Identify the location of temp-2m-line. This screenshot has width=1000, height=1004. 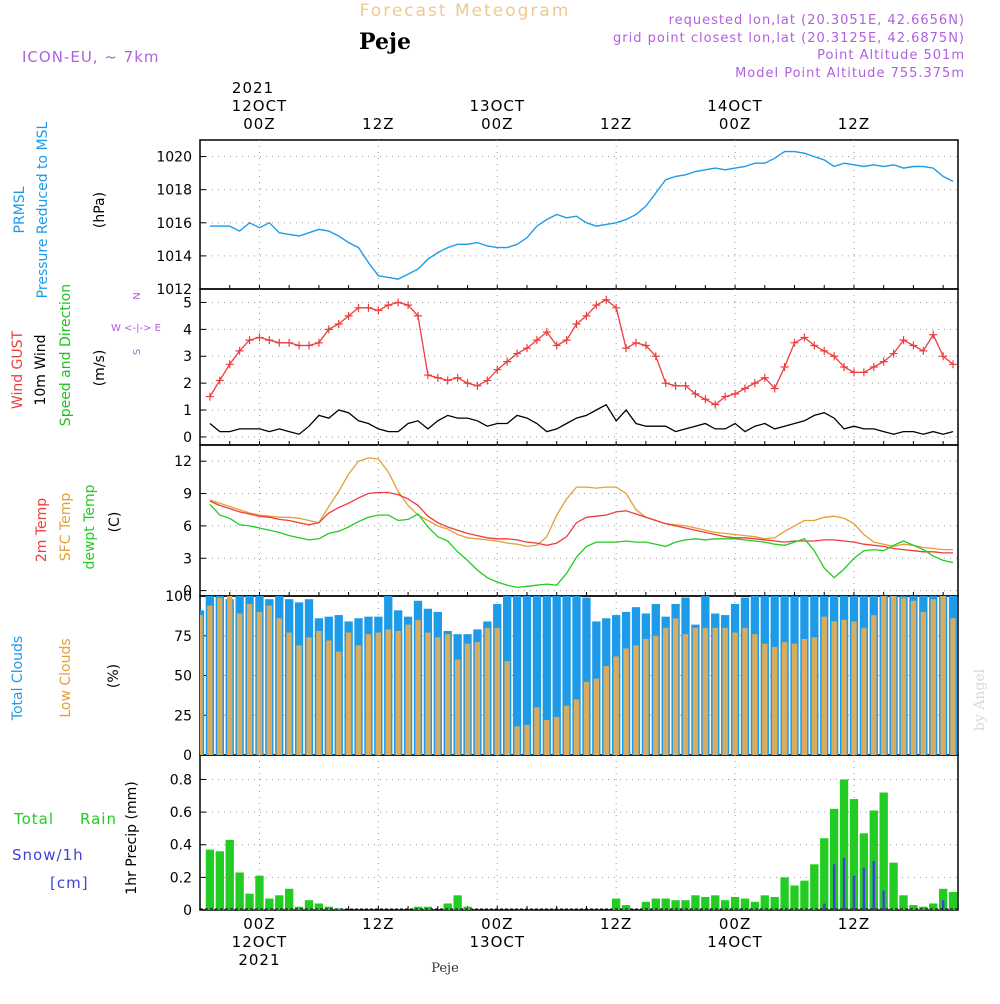
(581, 522).